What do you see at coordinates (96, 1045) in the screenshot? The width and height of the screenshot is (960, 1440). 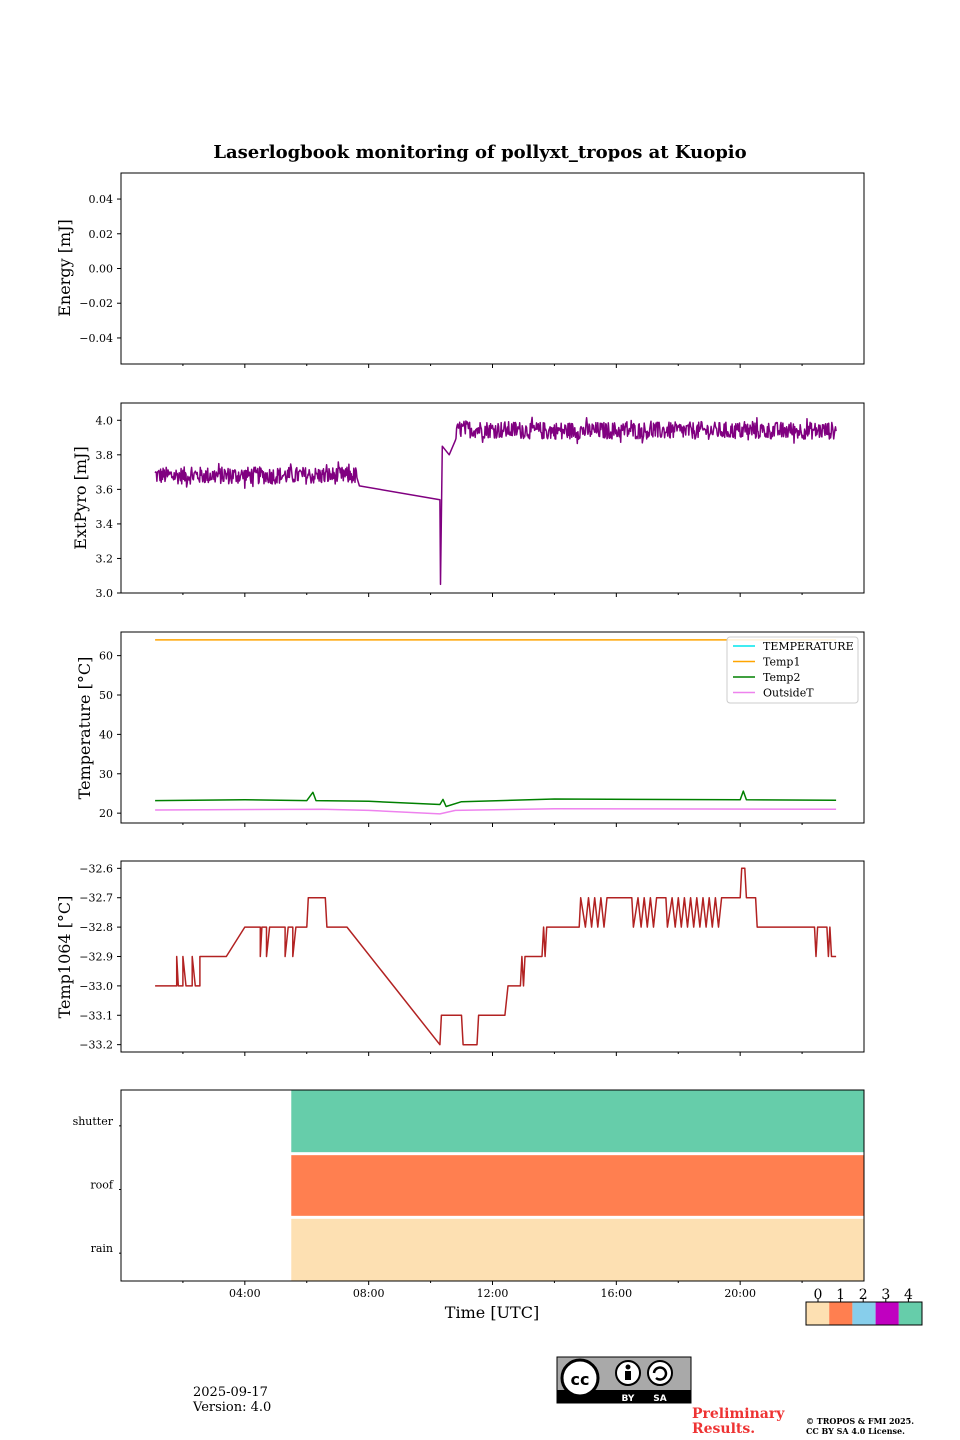 I see `y-tick-label: −33.2` at bounding box center [96, 1045].